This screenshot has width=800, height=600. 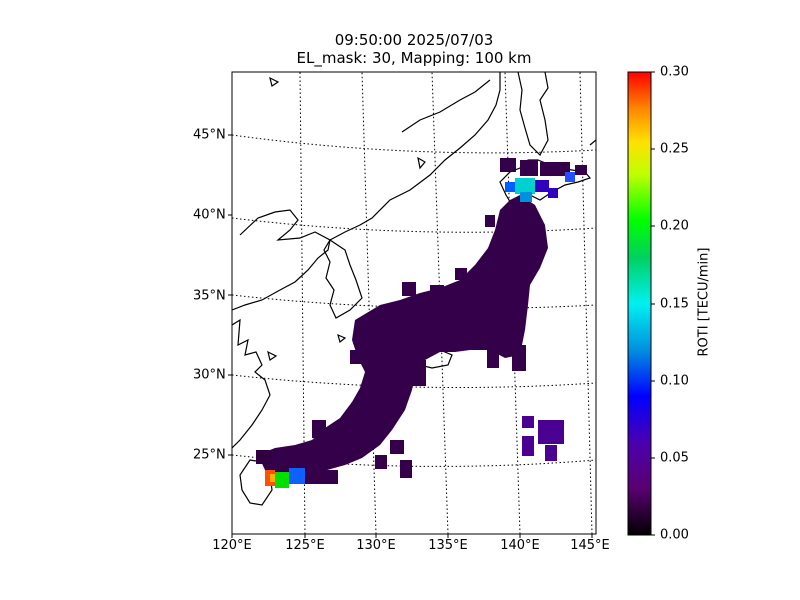 What do you see at coordinates (674, 458) in the screenshot?
I see `colorbar-tick-1: 0.05` at bounding box center [674, 458].